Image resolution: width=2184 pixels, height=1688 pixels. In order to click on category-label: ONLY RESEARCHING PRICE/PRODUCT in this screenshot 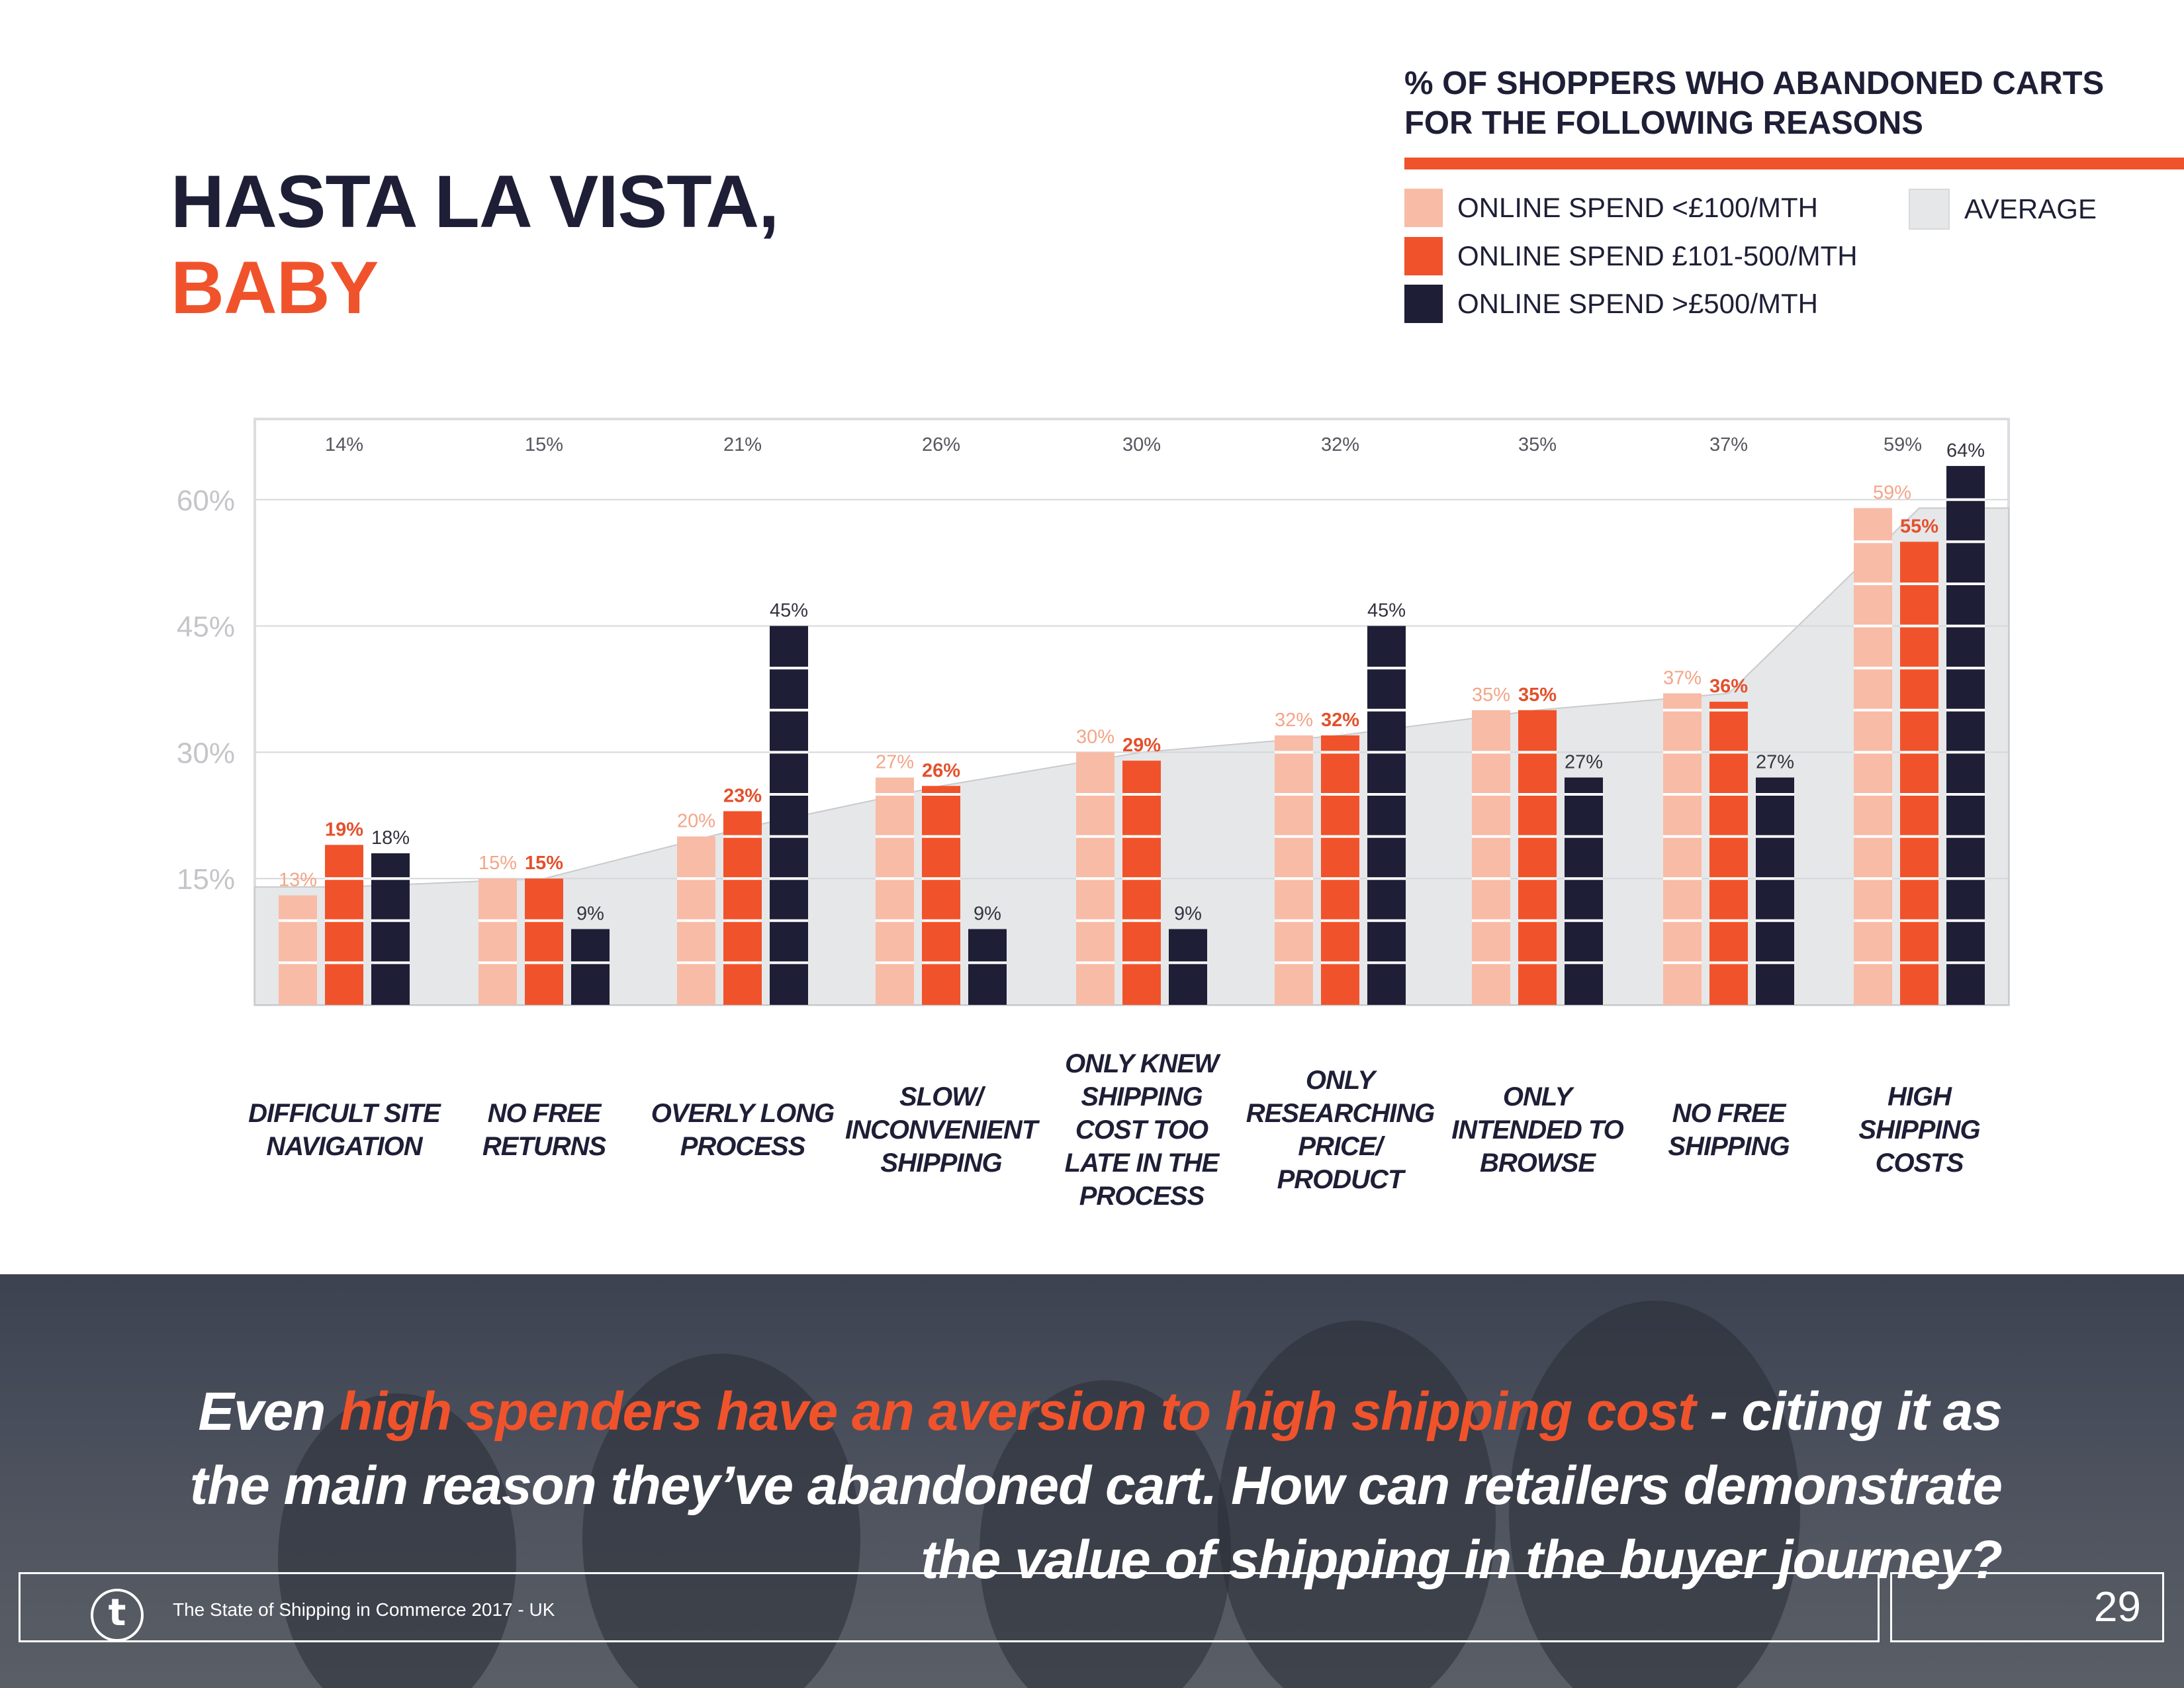, I will do `click(1340, 1130)`.